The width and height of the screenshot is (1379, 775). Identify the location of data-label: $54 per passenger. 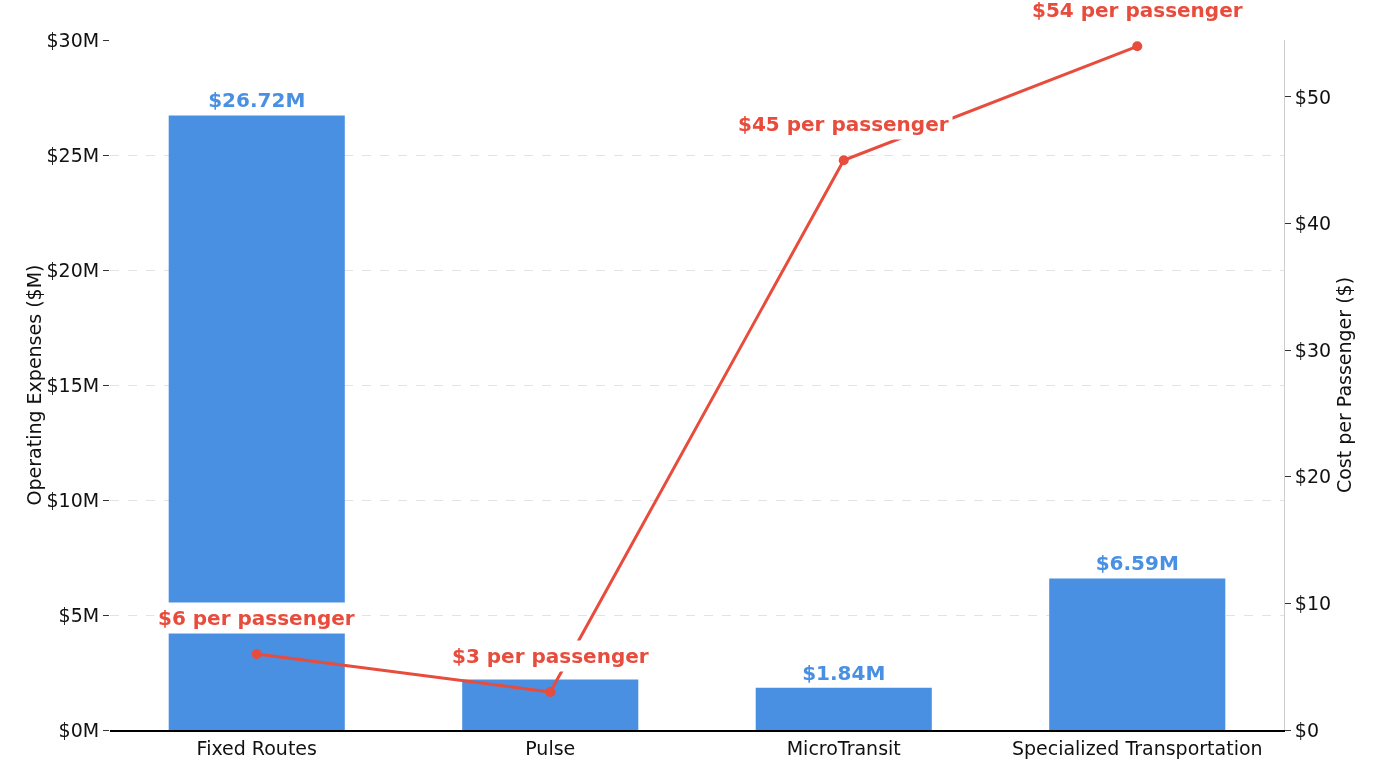
(1137, 11).